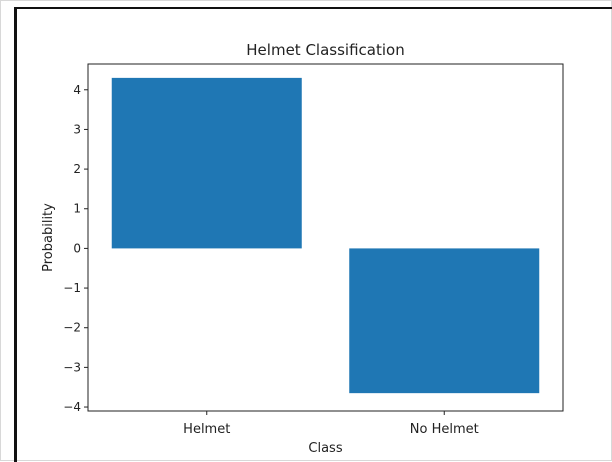  Describe the element at coordinates (72, 407) in the screenshot. I see `y-tick-label: −4` at that location.